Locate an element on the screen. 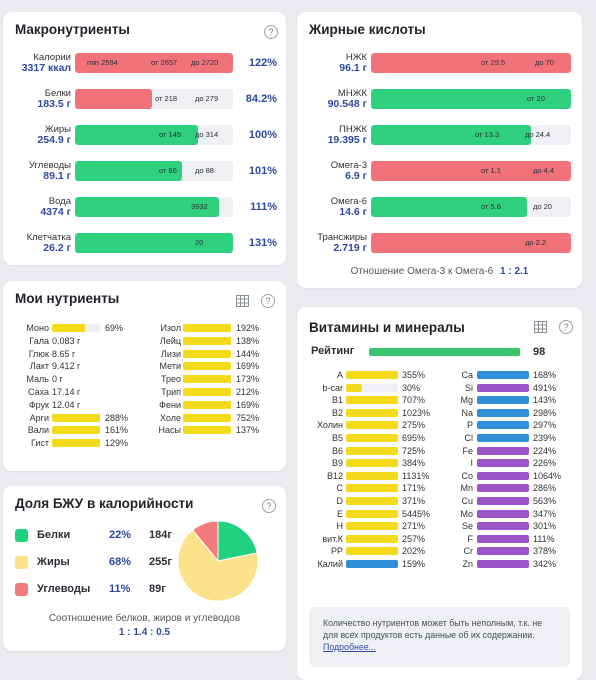  nutrient-percent: 752% is located at coordinates (248, 417).